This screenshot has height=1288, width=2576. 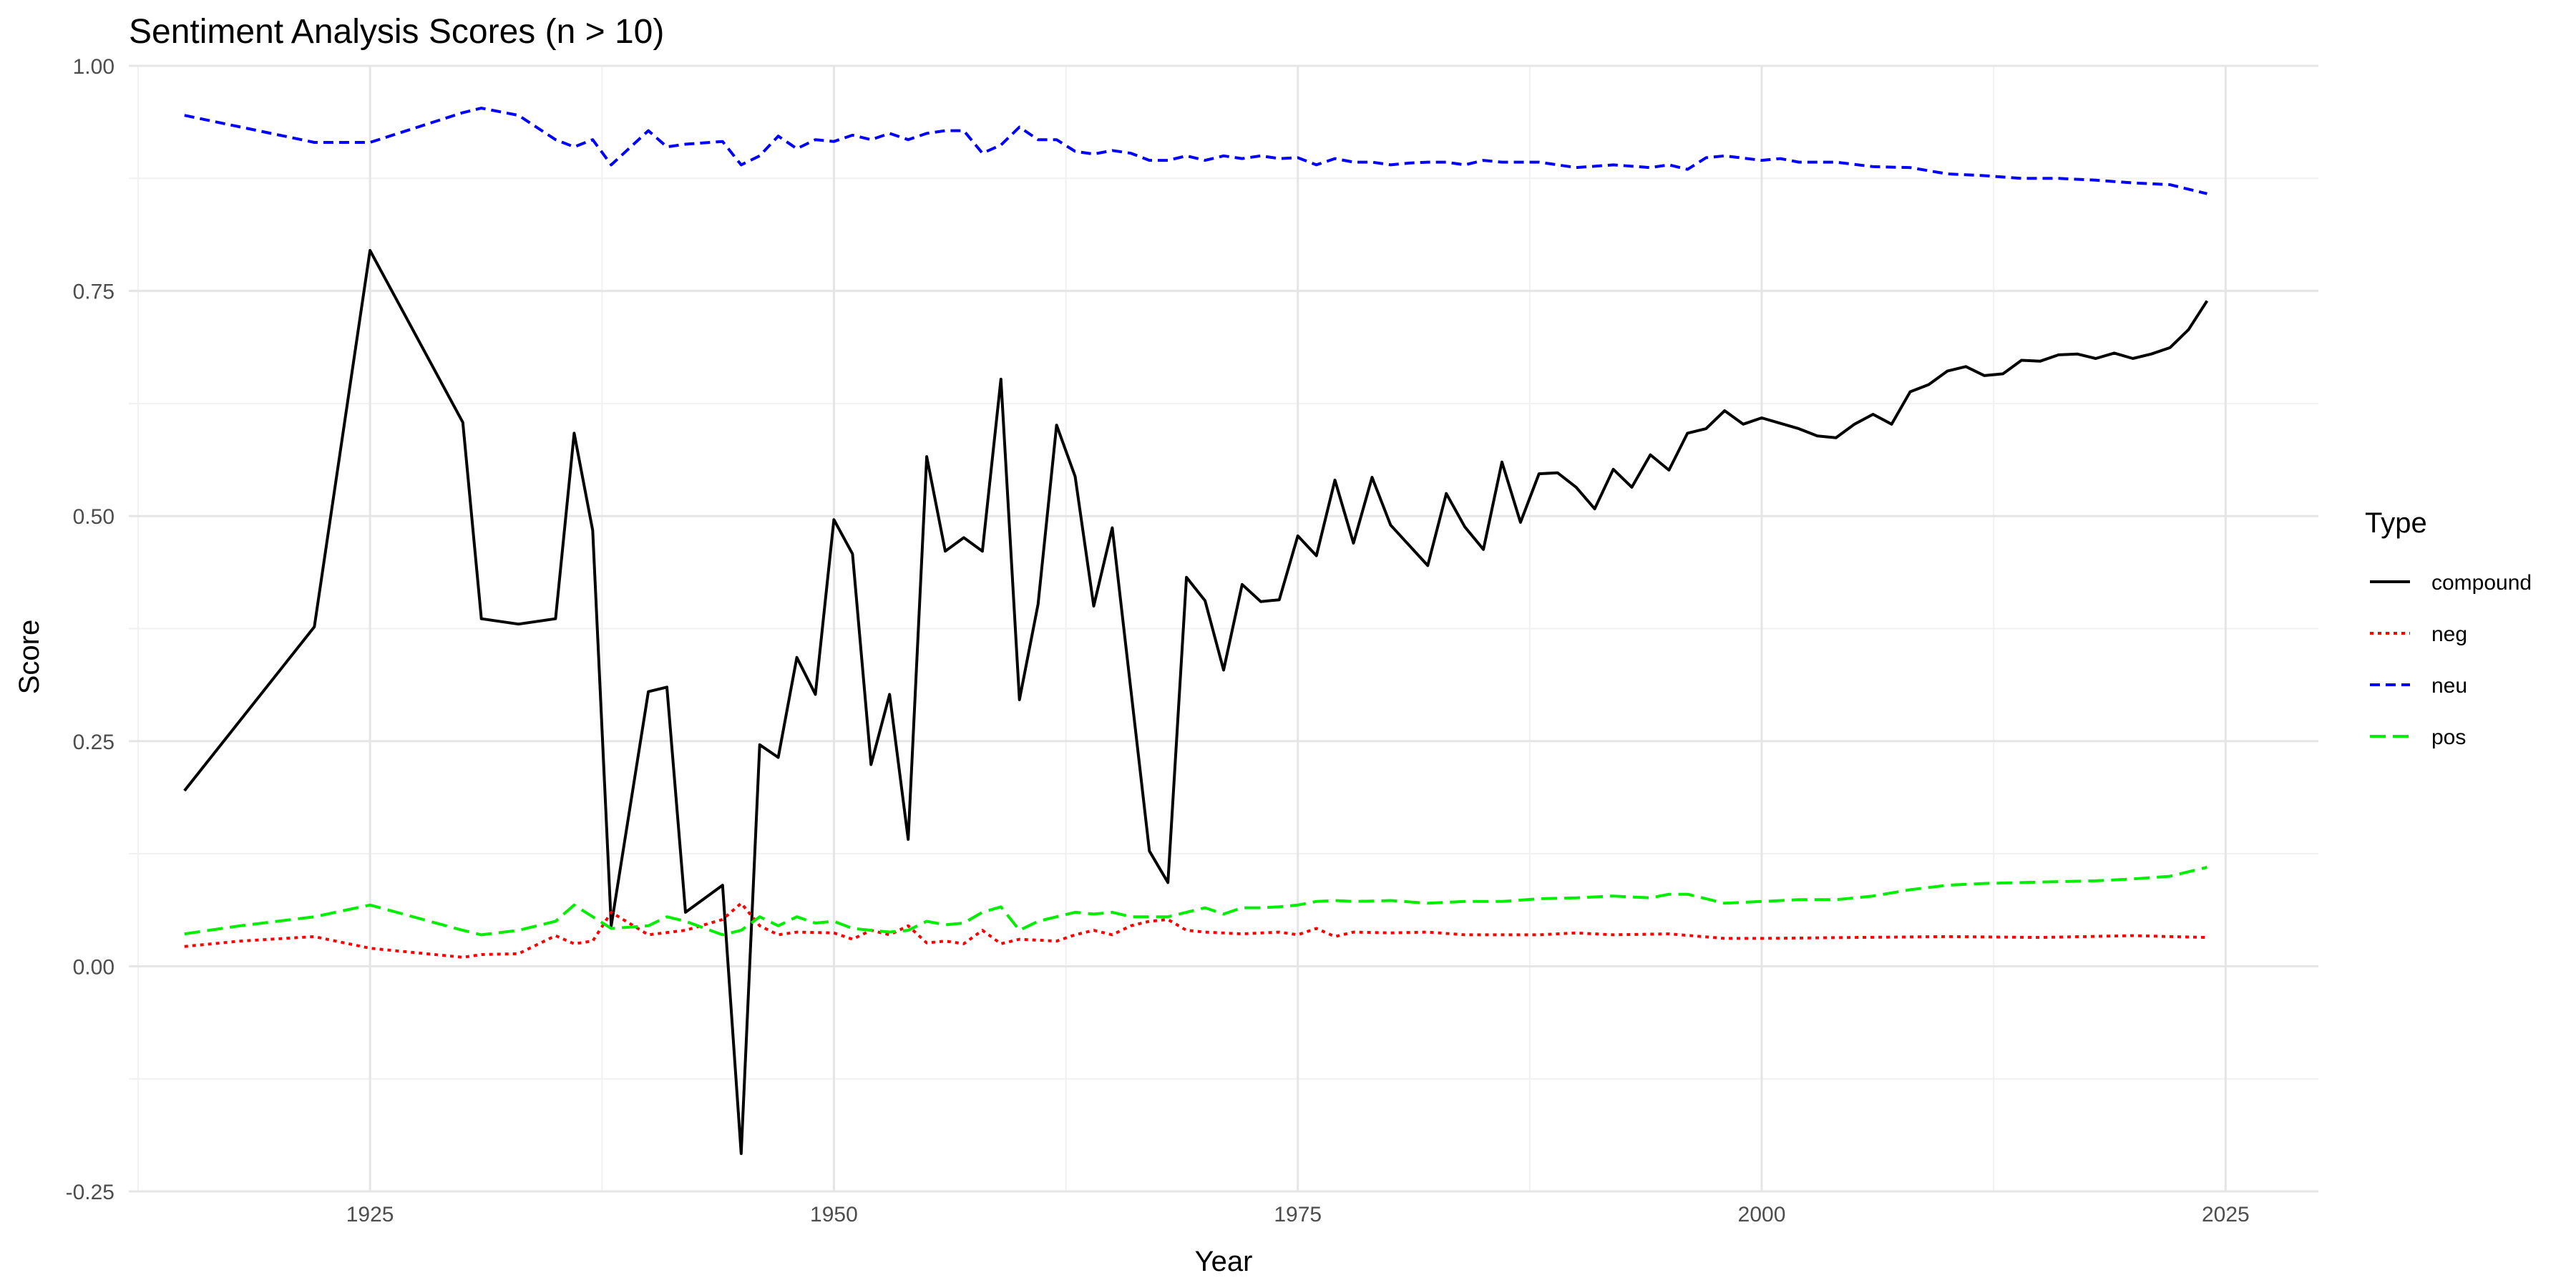 What do you see at coordinates (2226, 1214) in the screenshot?
I see `x-tick-label: 2025` at bounding box center [2226, 1214].